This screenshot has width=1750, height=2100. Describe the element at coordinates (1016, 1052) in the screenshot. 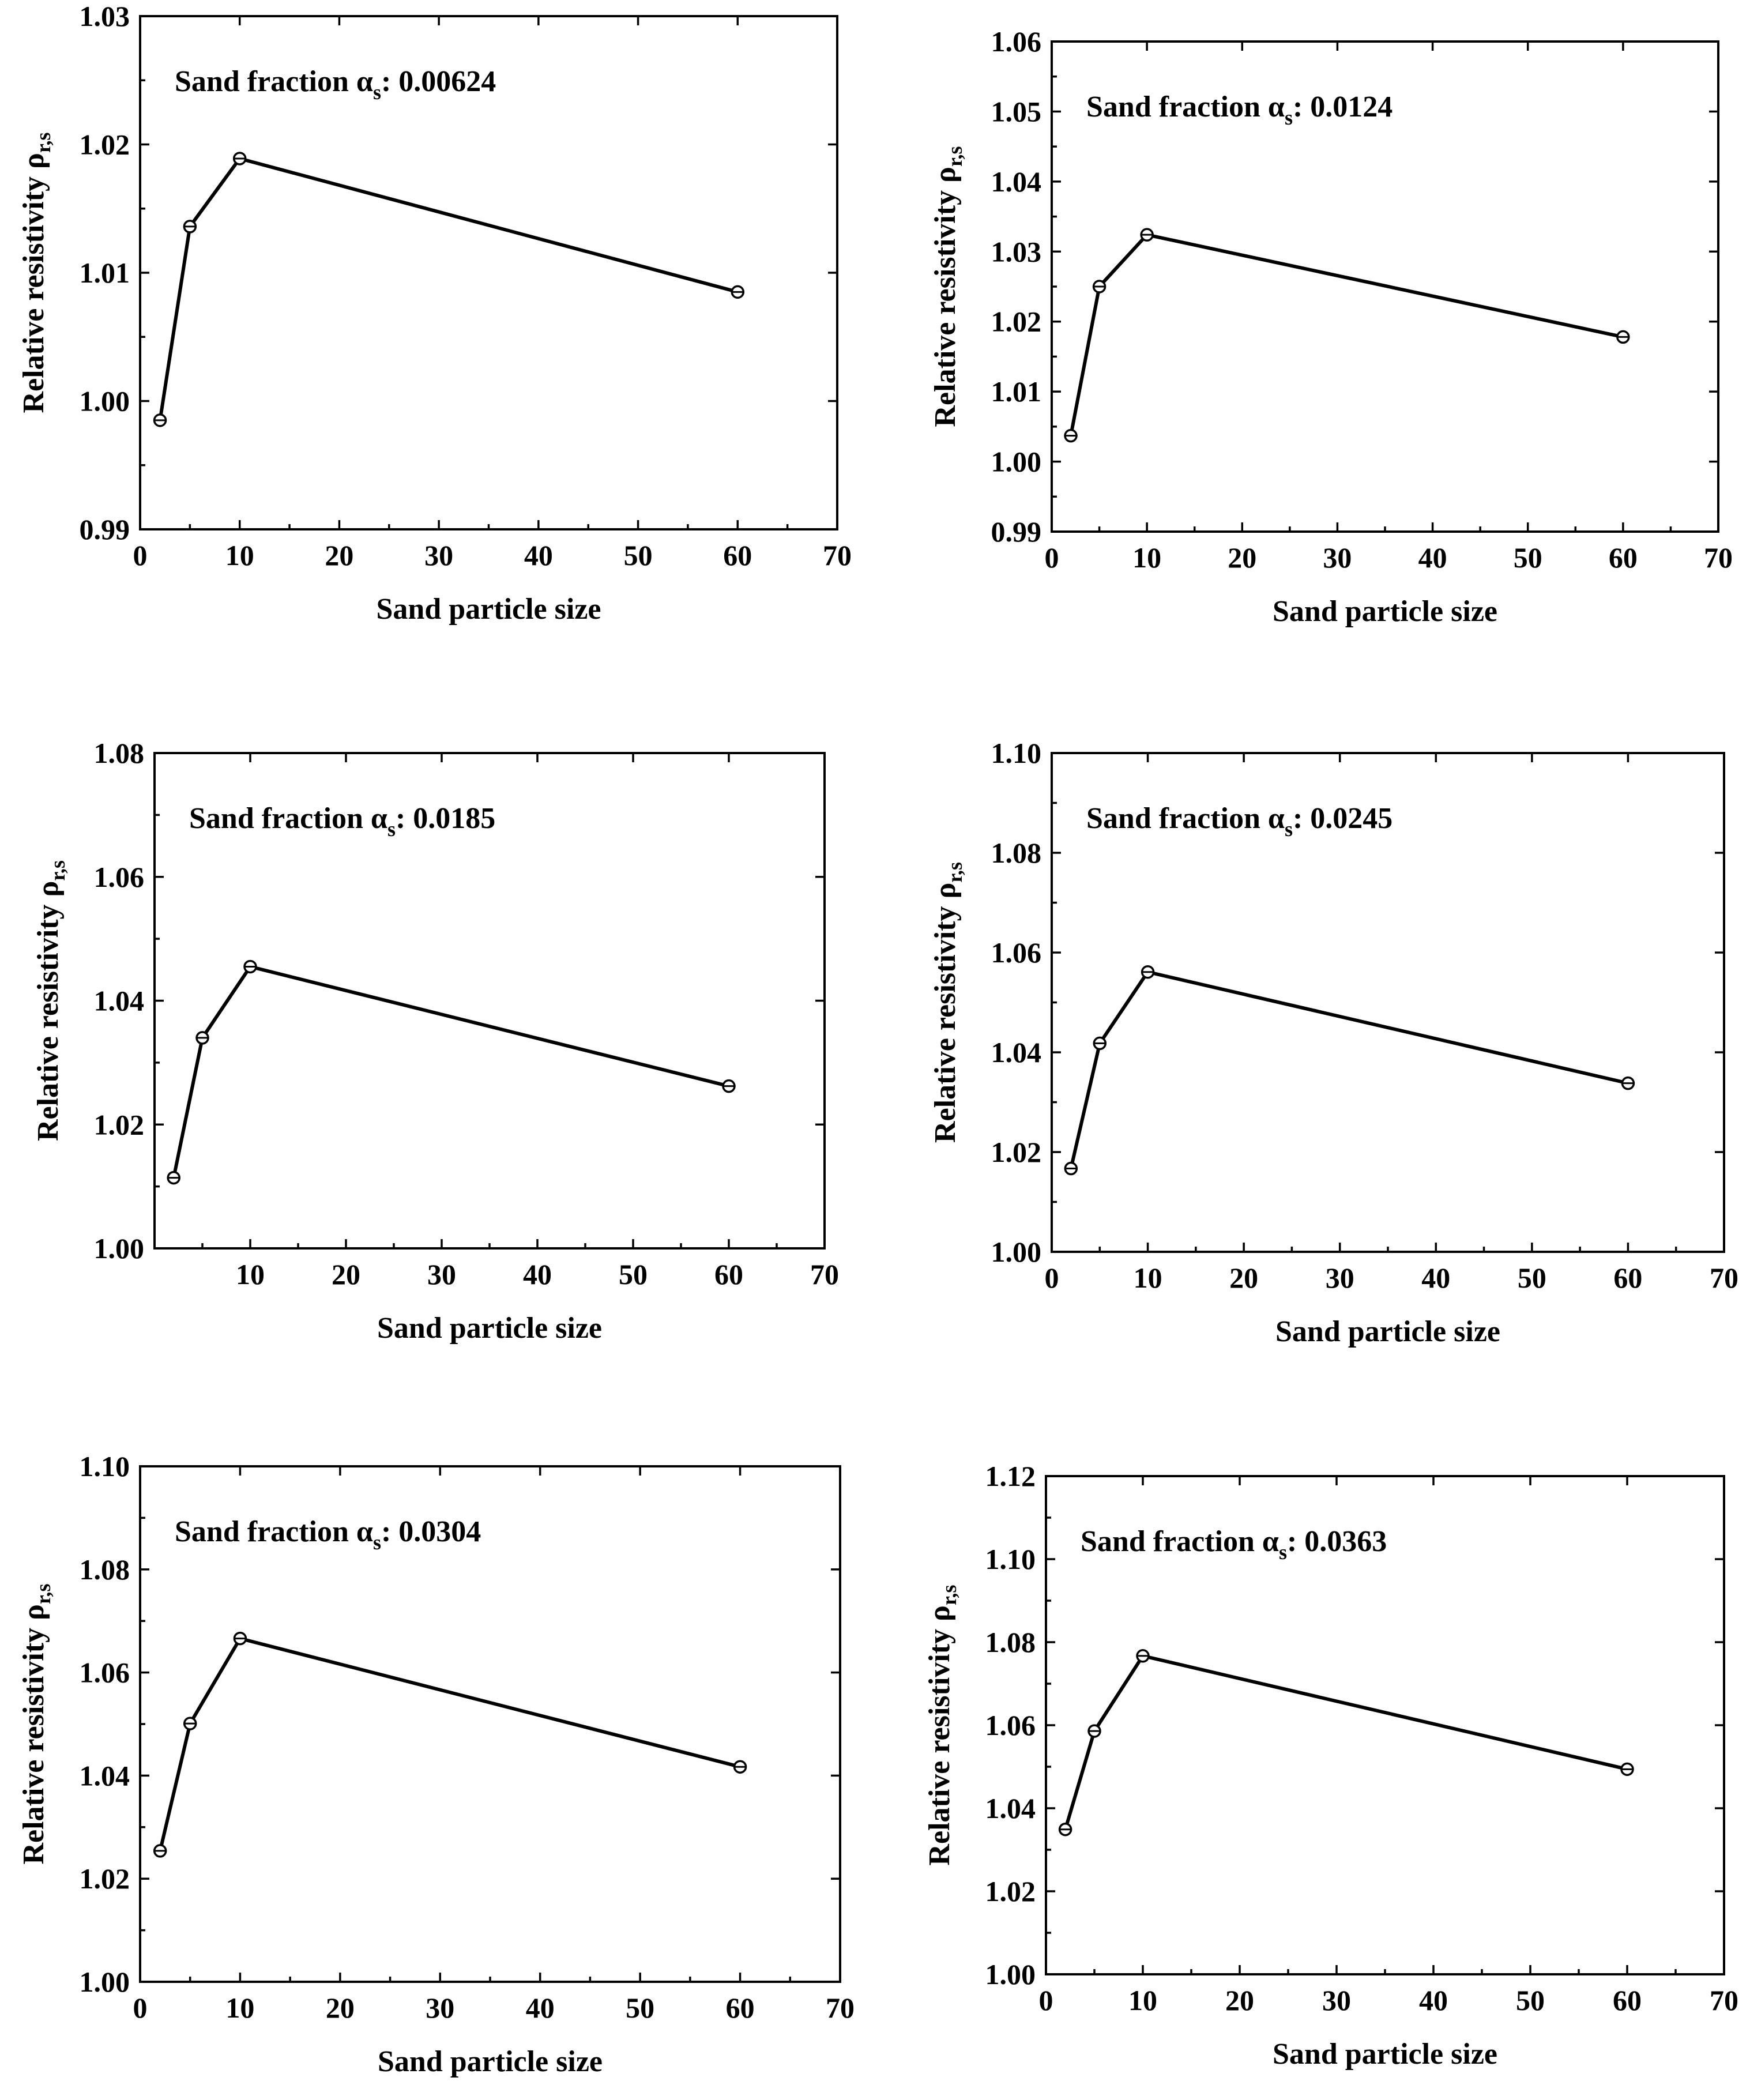

I see `y-tick-label: 1.04` at that location.